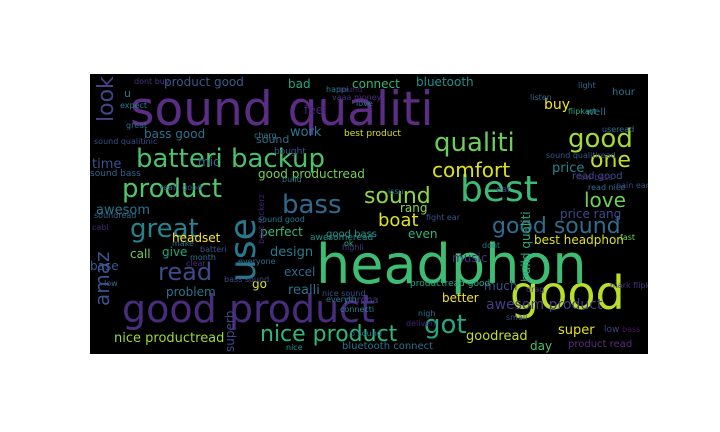 Image resolution: width=720 pixels, height=432 pixels. What do you see at coordinates (388, 346) in the screenshot?
I see `cloud-word: bluetooth connect` at bounding box center [388, 346].